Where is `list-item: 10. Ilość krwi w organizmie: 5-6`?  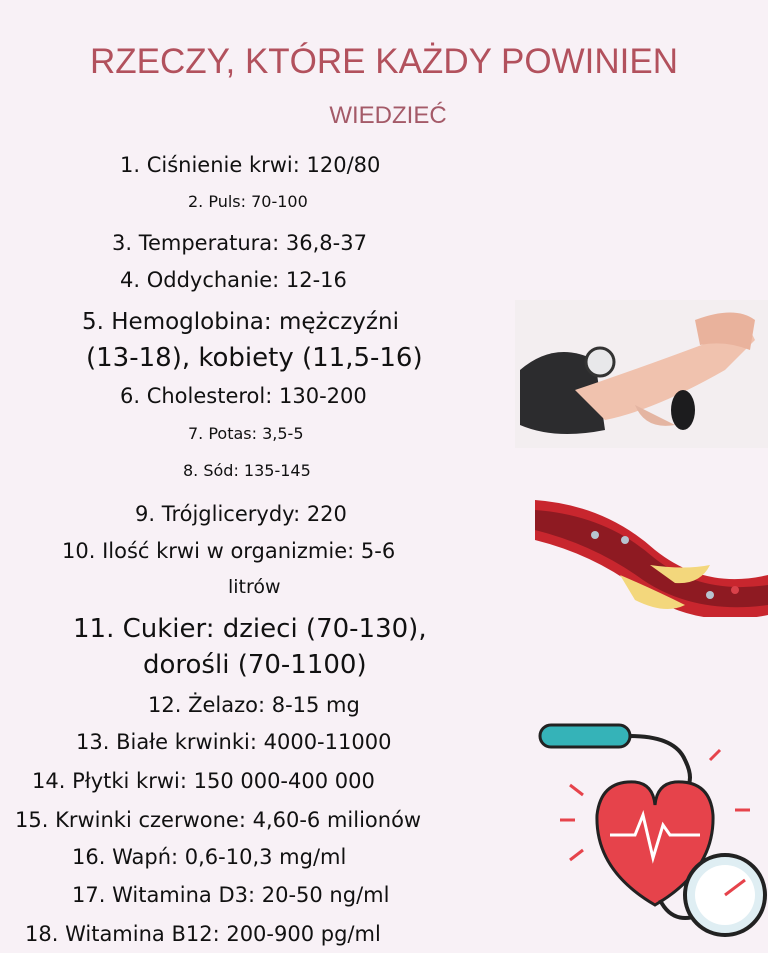
list-item: 10. Ilość krwi w organizmie: 5-6 is located at coordinates (229, 551).